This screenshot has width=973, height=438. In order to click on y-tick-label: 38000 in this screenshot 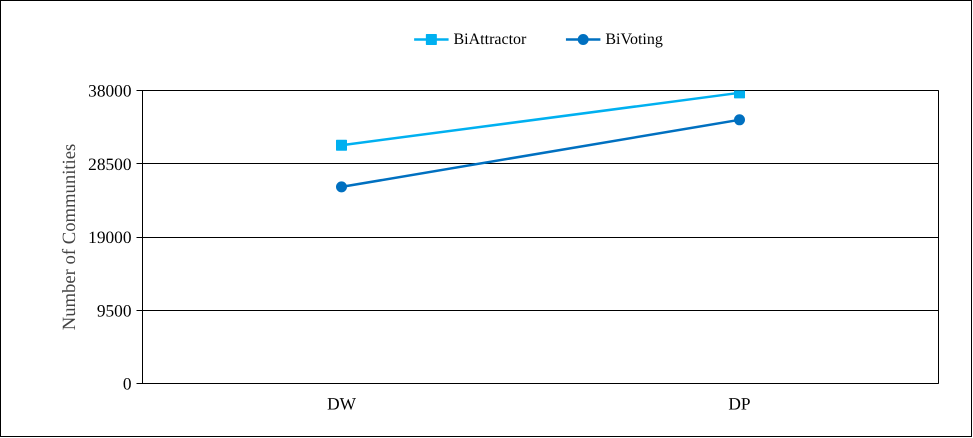, I will do `click(110, 91)`.